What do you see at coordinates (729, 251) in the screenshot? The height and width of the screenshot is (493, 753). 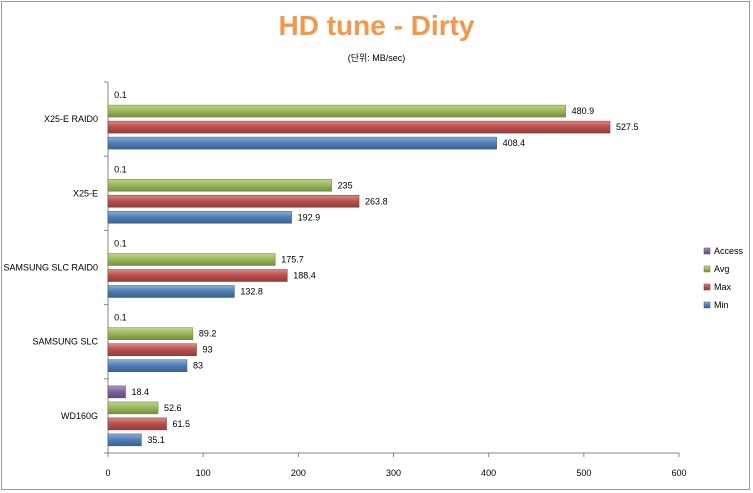 I see `legend-label-access: Access` at bounding box center [729, 251].